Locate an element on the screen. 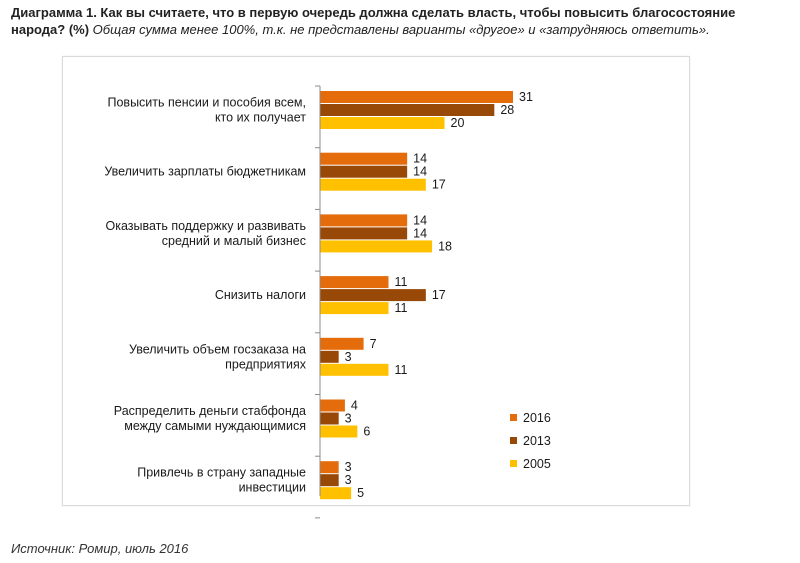  category-label-6: инвестиции is located at coordinates (272, 488).